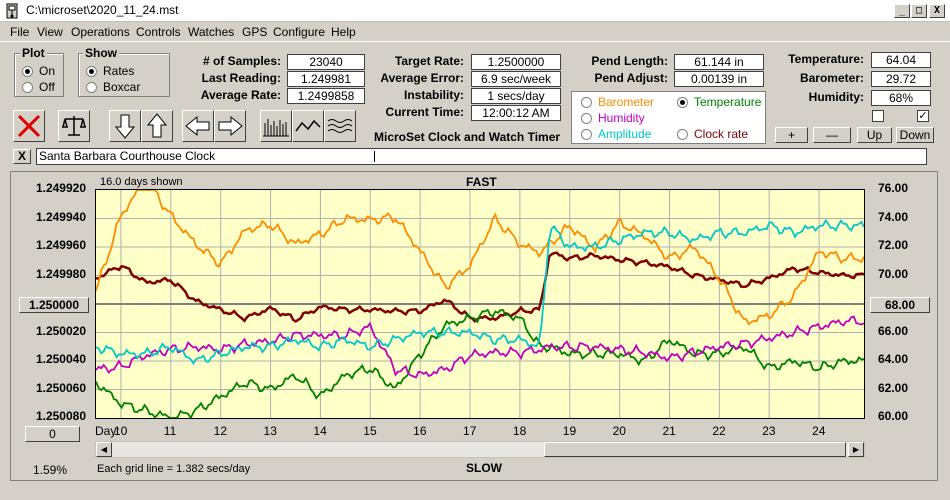 This screenshot has width=950, height=500. I want to click on minimize-button: _, so click(902, 11).